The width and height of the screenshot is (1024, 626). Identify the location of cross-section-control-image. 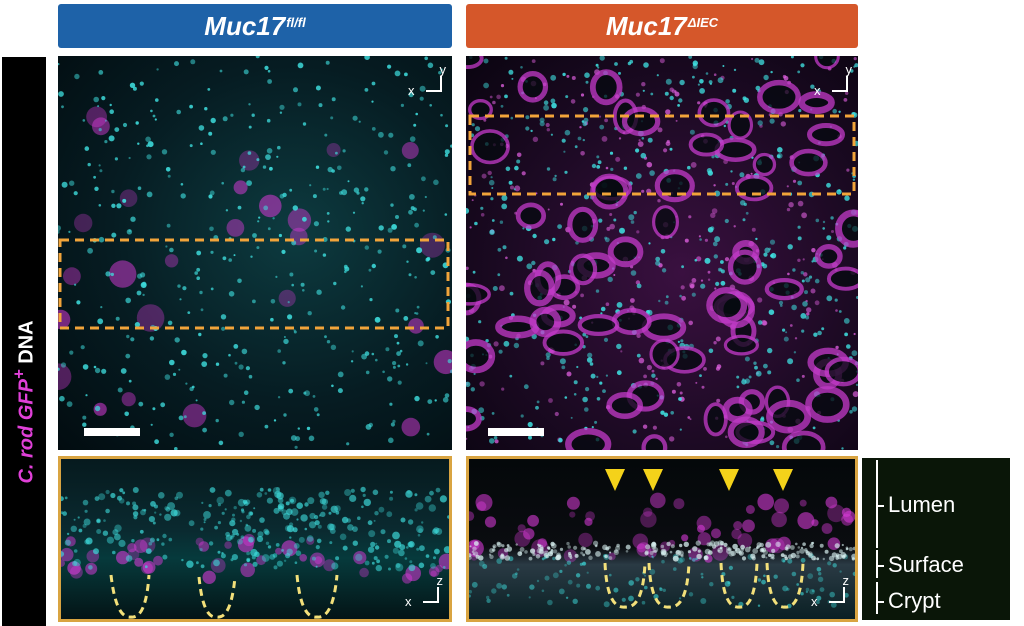
(255, 552).